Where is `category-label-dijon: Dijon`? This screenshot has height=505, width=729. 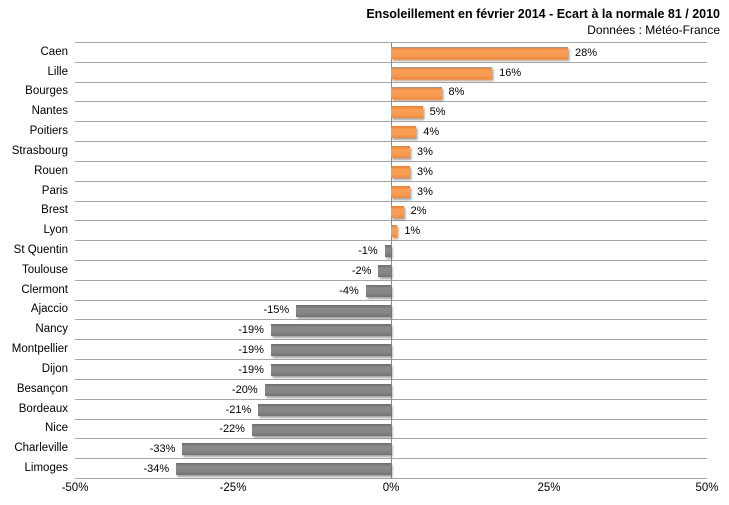
category-label-dijon: Dijon is located at coordinates (54, 369).